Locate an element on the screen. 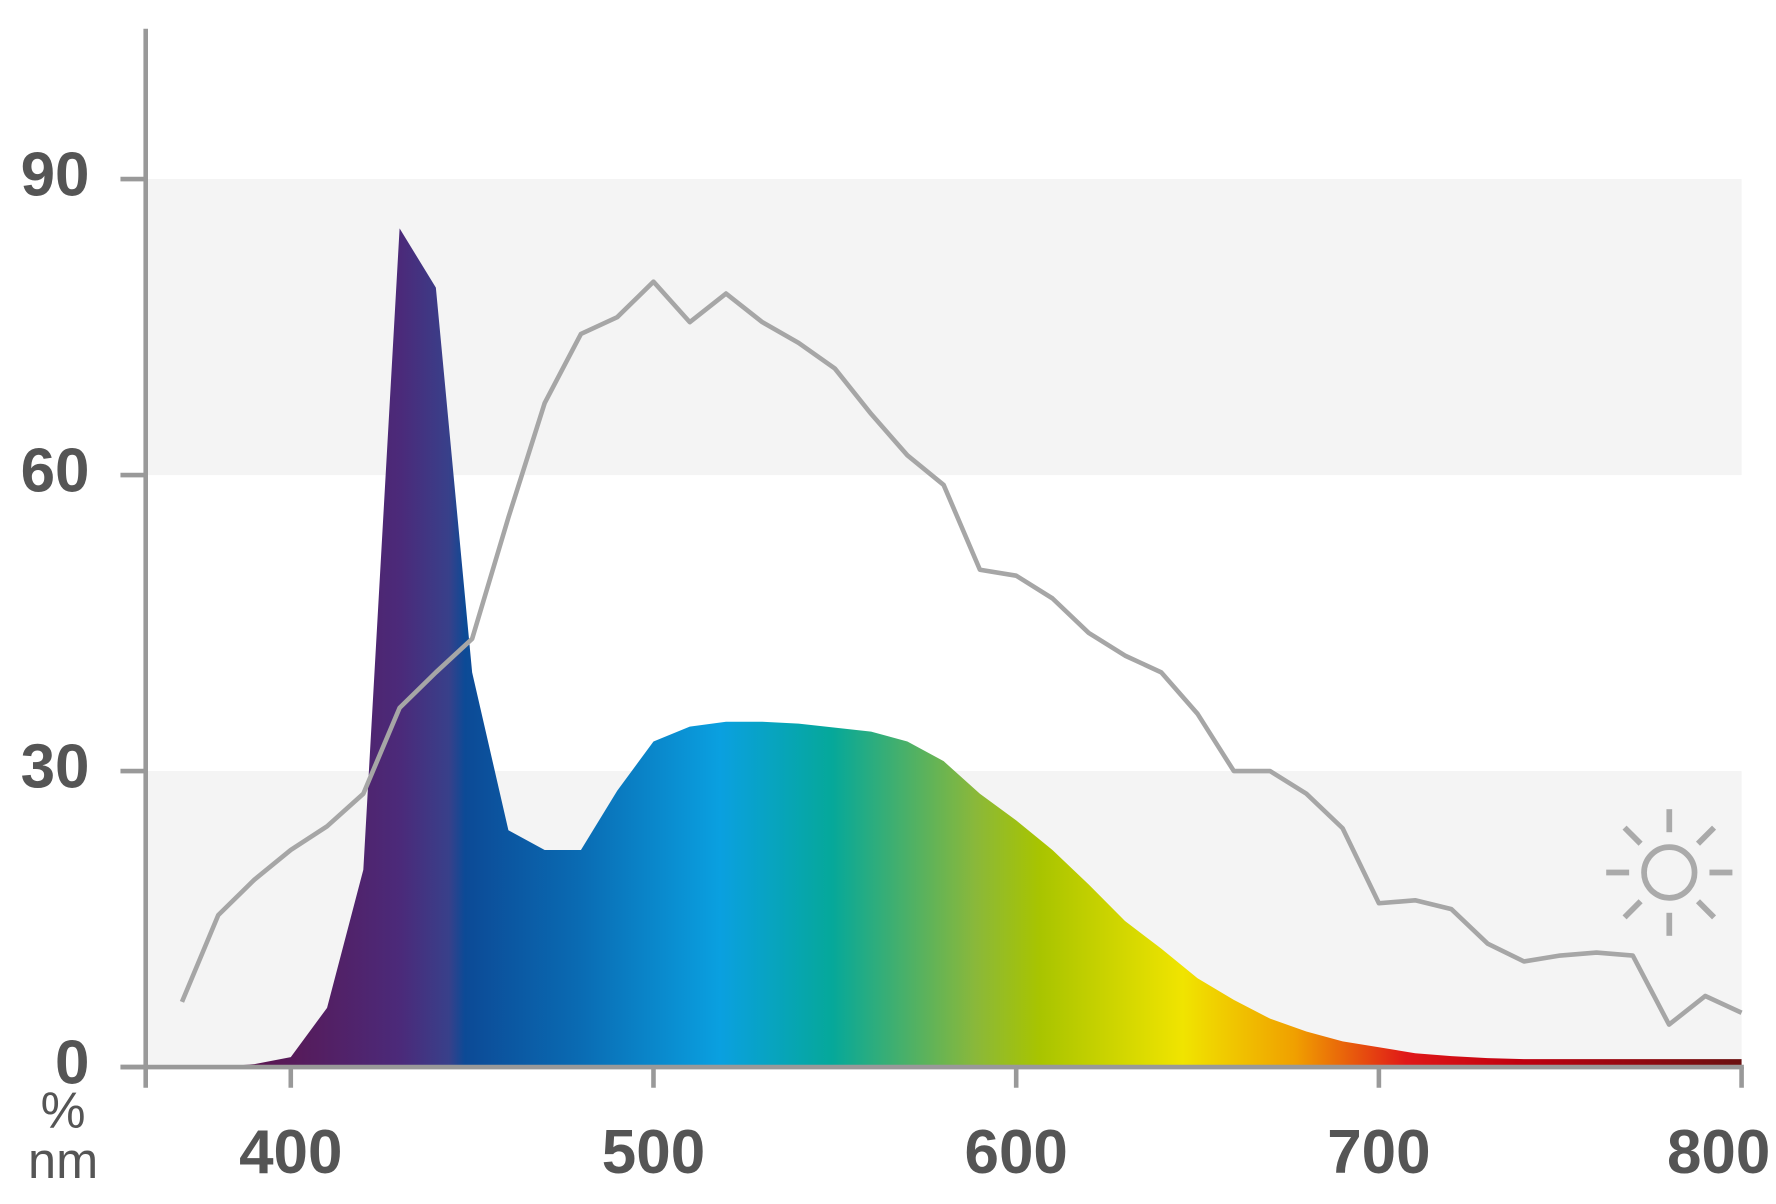 Image resolution: width=1776 pixels, height=1204 pixels. x-axis-label: nm is located at coordinates (63, 1160).